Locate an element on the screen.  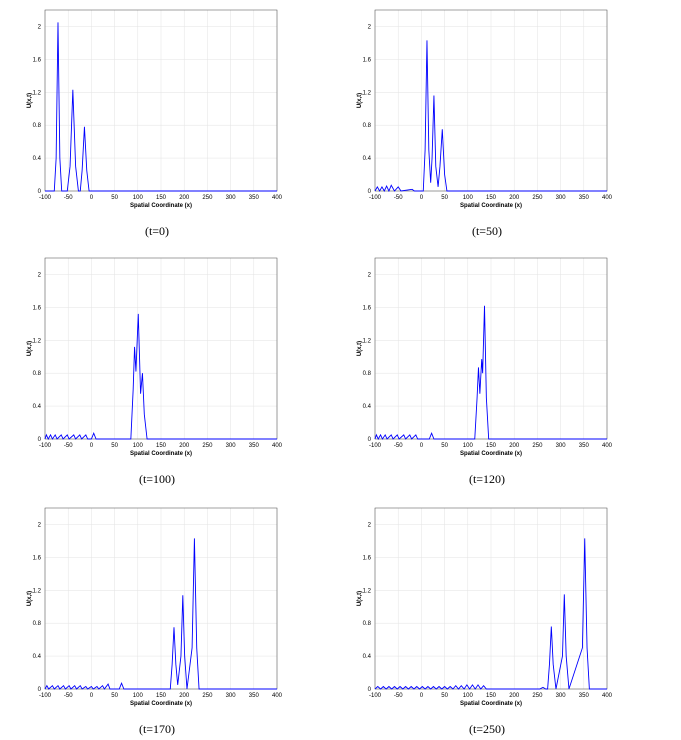
caption: (t=0) is located at coordinates (157, 231).